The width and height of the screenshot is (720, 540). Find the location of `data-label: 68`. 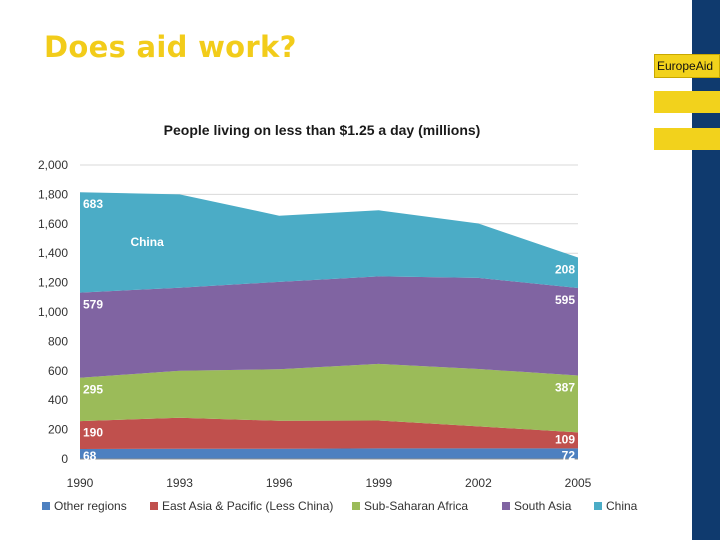

data-label: 68 is located at coordinates (90, 456).